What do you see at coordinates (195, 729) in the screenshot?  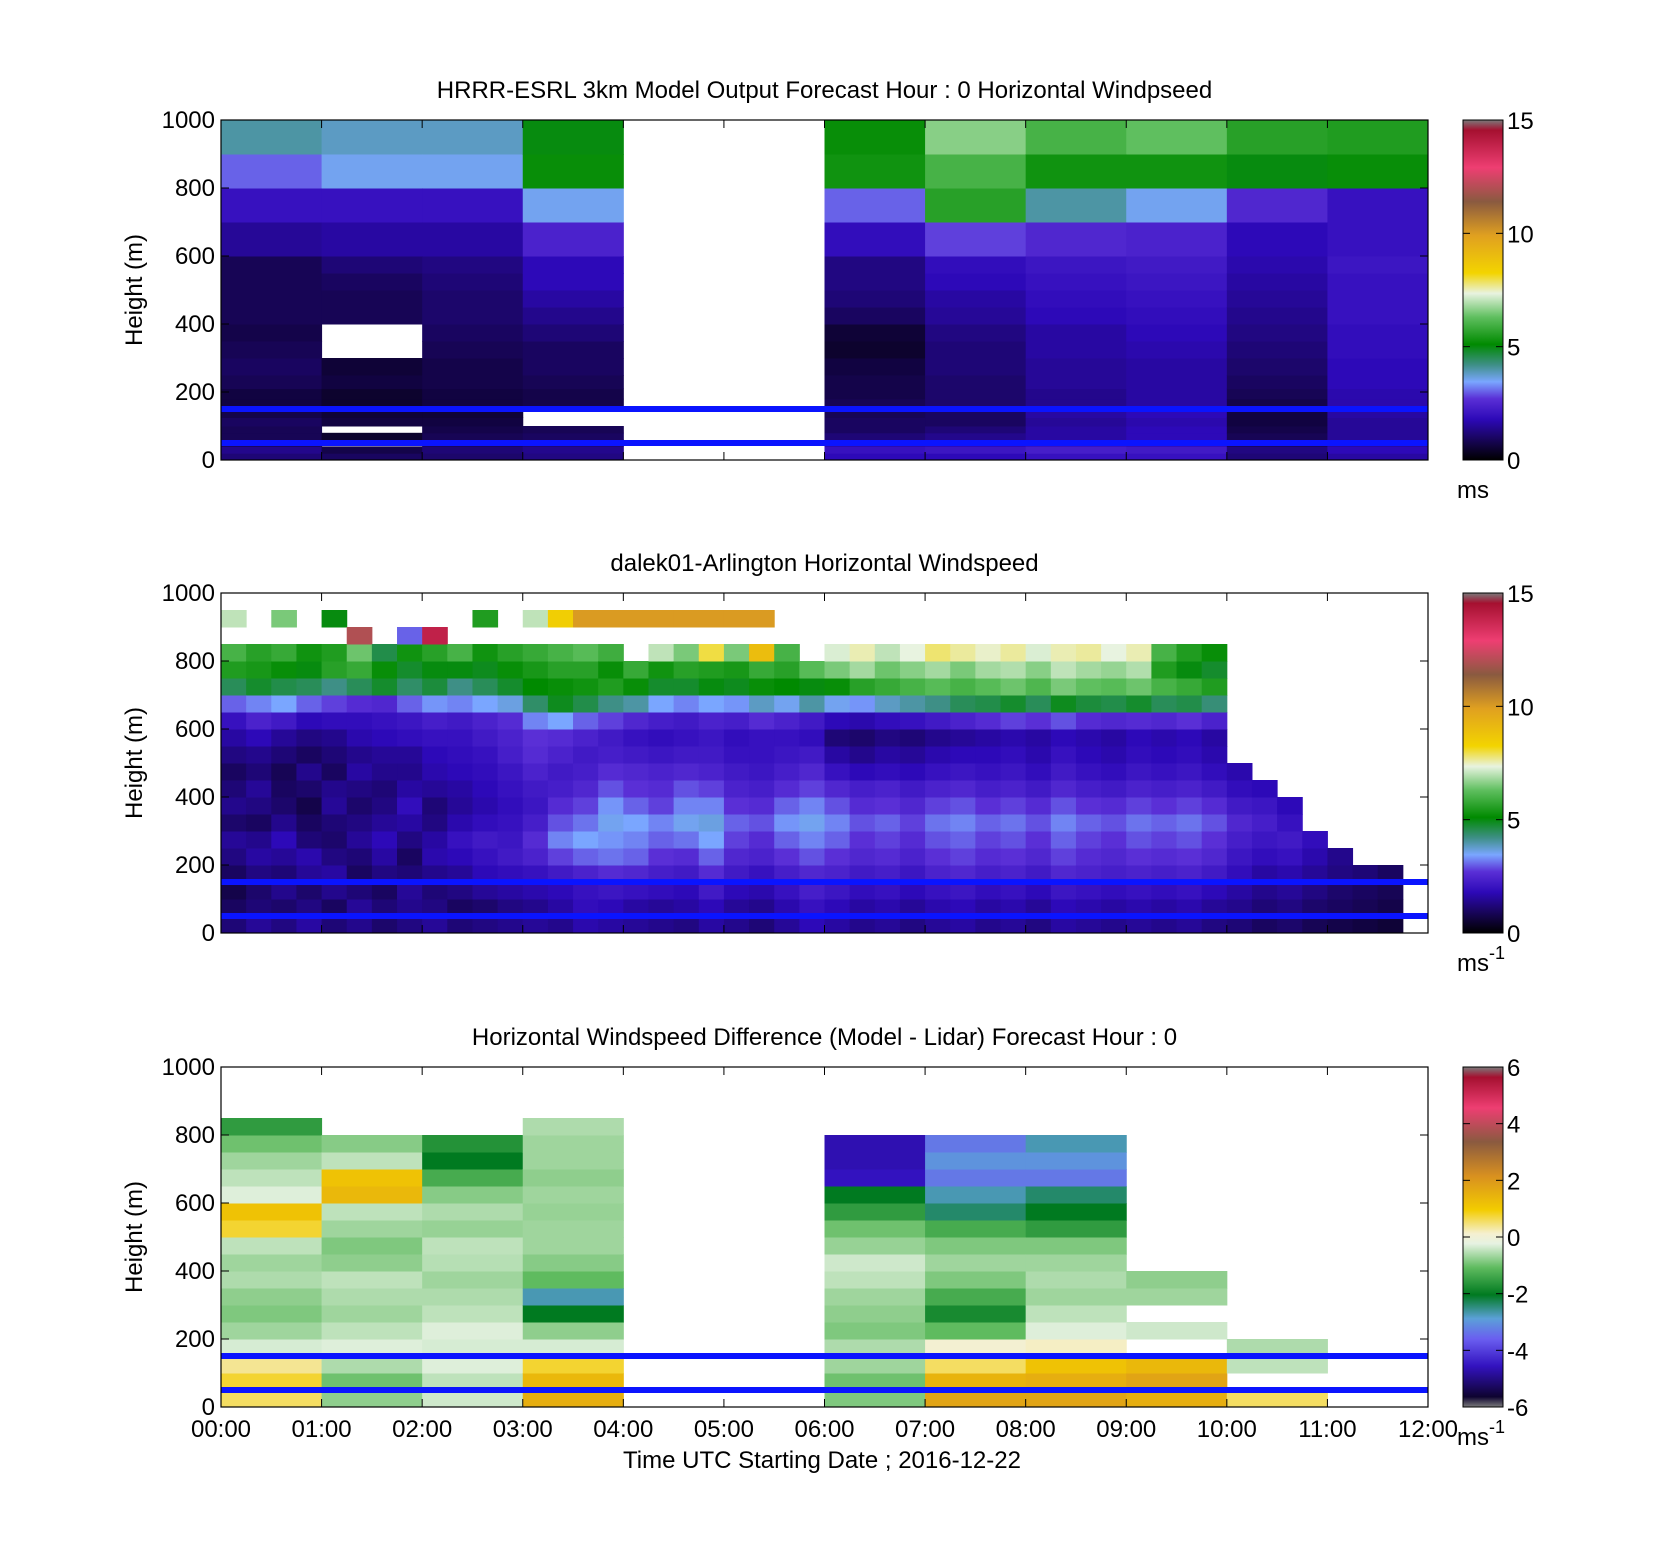 I see `y-tick-label: 600` at bounding box center [195, 729].